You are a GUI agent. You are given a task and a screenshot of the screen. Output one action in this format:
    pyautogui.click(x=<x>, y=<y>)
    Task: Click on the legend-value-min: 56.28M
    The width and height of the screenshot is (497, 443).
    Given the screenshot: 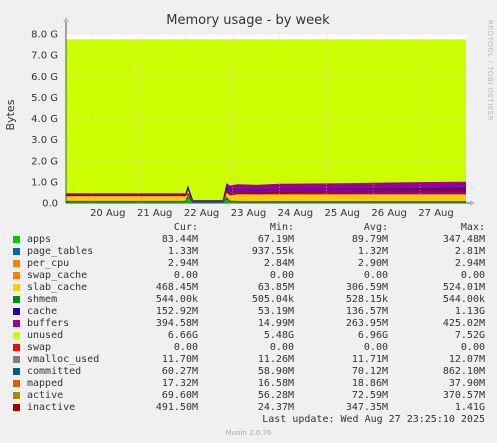 What is the action you would take?
    pyautogui.click(x=275, y=395)
    